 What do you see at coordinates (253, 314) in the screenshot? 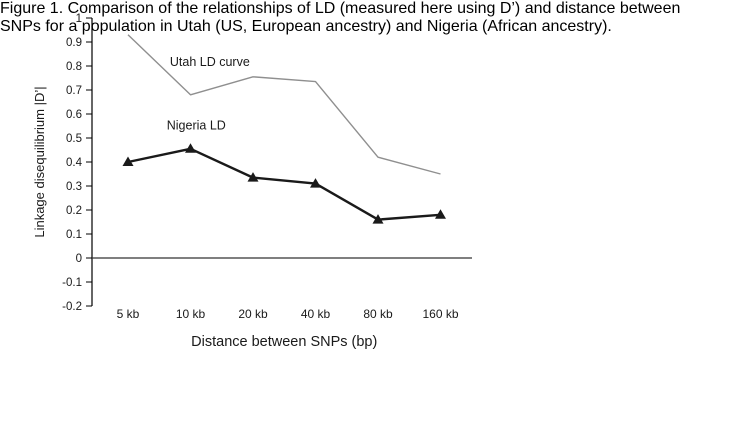
I see `x-tick-label: 20 kb` at bounding box center [253, 314].